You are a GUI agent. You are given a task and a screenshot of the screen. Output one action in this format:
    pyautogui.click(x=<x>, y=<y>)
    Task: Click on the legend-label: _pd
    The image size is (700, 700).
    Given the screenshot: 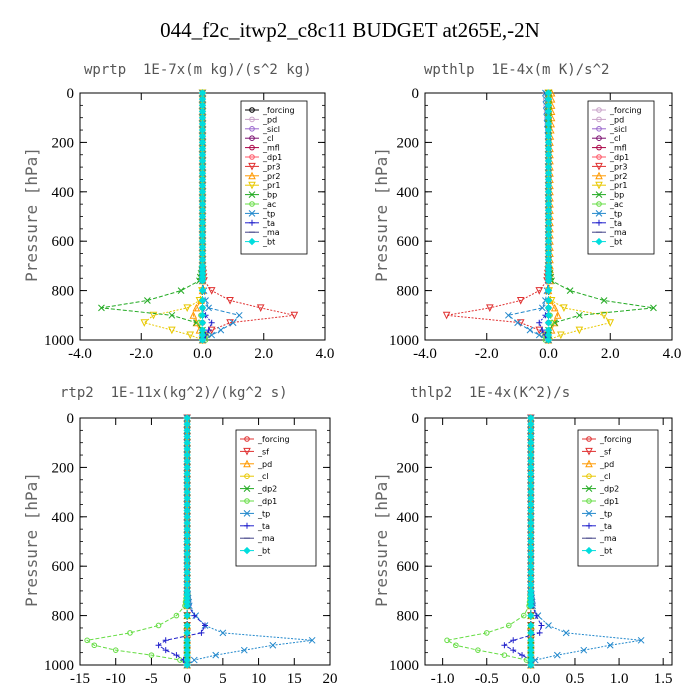 What is the action you would take?
    pyautogui.click(x=269, y=119)
    